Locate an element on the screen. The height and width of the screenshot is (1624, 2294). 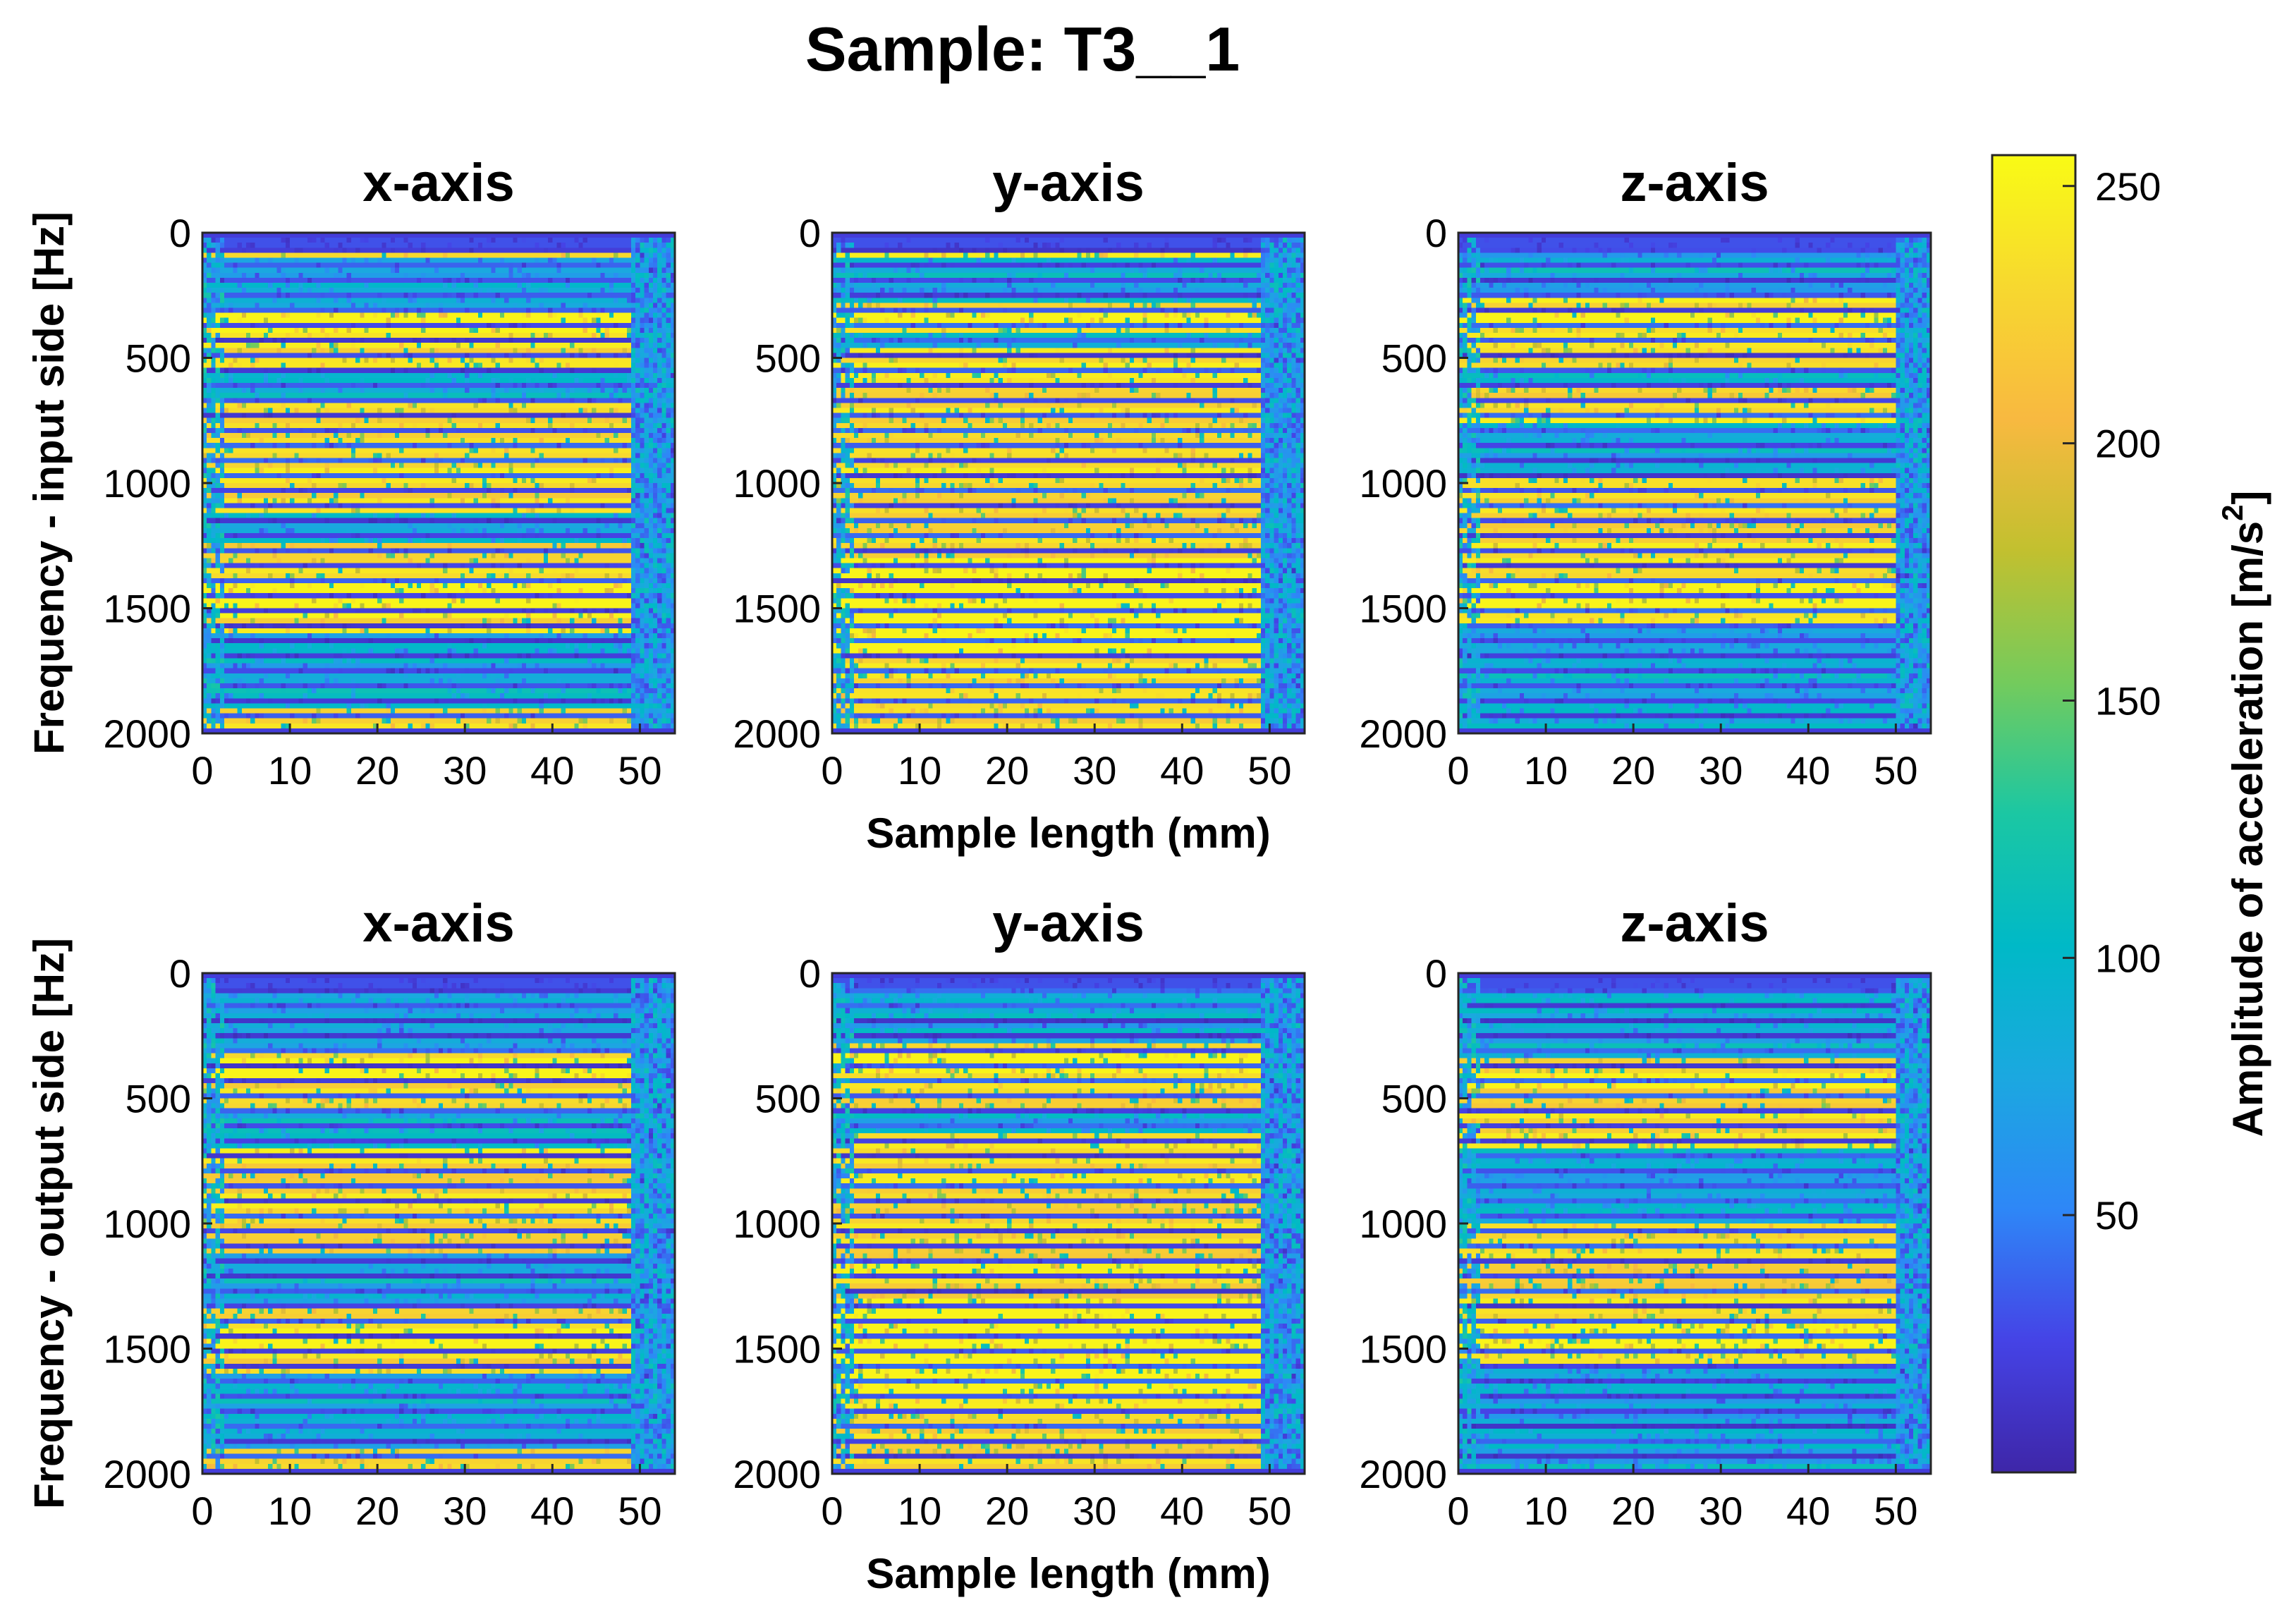
colorbar-label: Amplitude of acceleration [m/s2] is located at coordinates (2243, 814).